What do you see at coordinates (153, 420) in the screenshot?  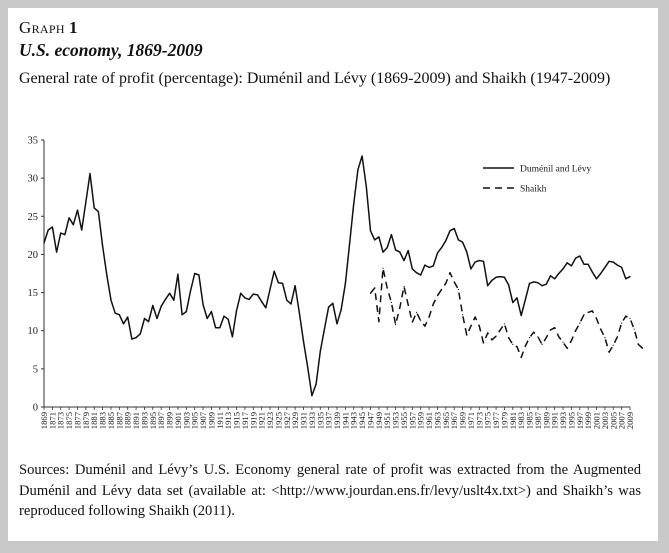 I see `x-tick-label: 1895` at bounding box center [153, 420].